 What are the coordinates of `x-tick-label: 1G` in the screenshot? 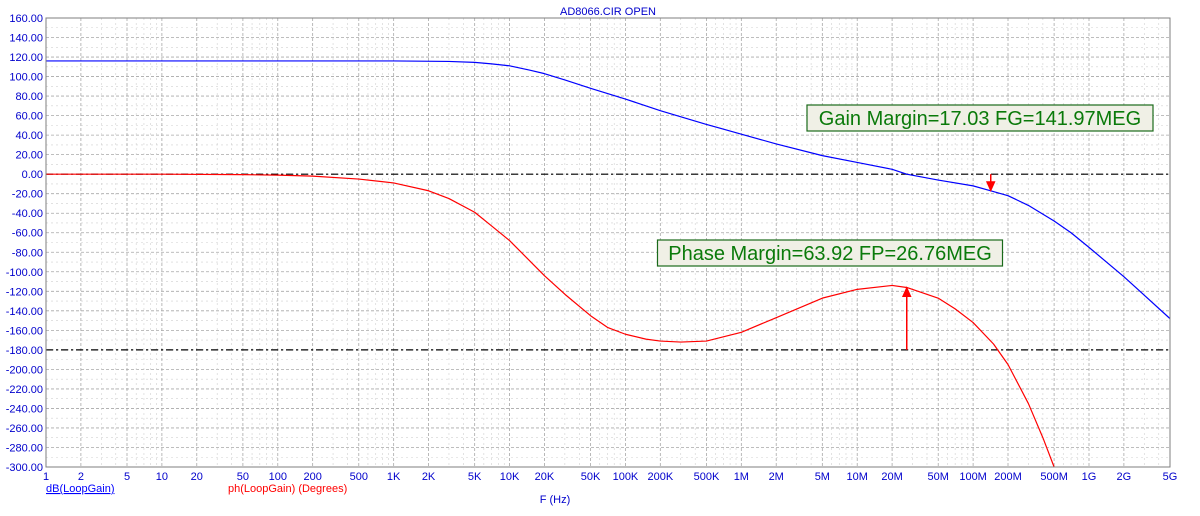 It's located at (1089, 477).